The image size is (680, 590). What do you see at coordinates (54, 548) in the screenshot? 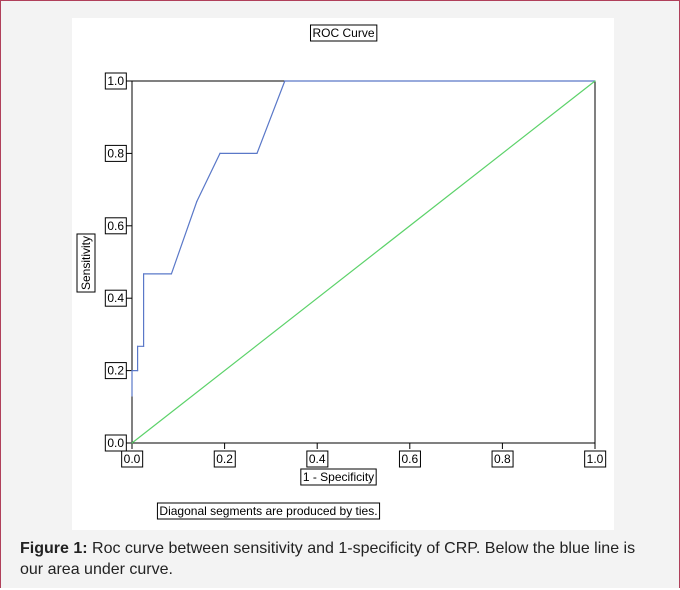
I see `caption-label: Figure 1:` at bounding box center [54, 548].